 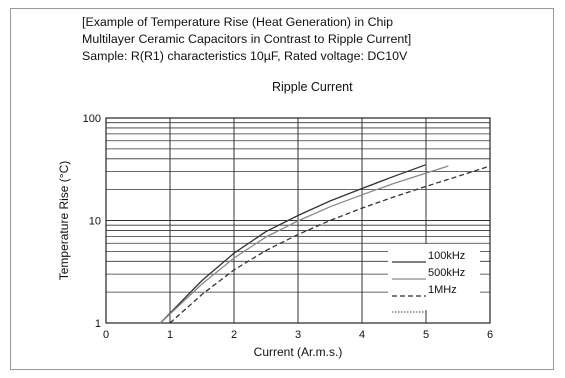 I want to click on y-tick-label: 1, so click(x=98, y=324).